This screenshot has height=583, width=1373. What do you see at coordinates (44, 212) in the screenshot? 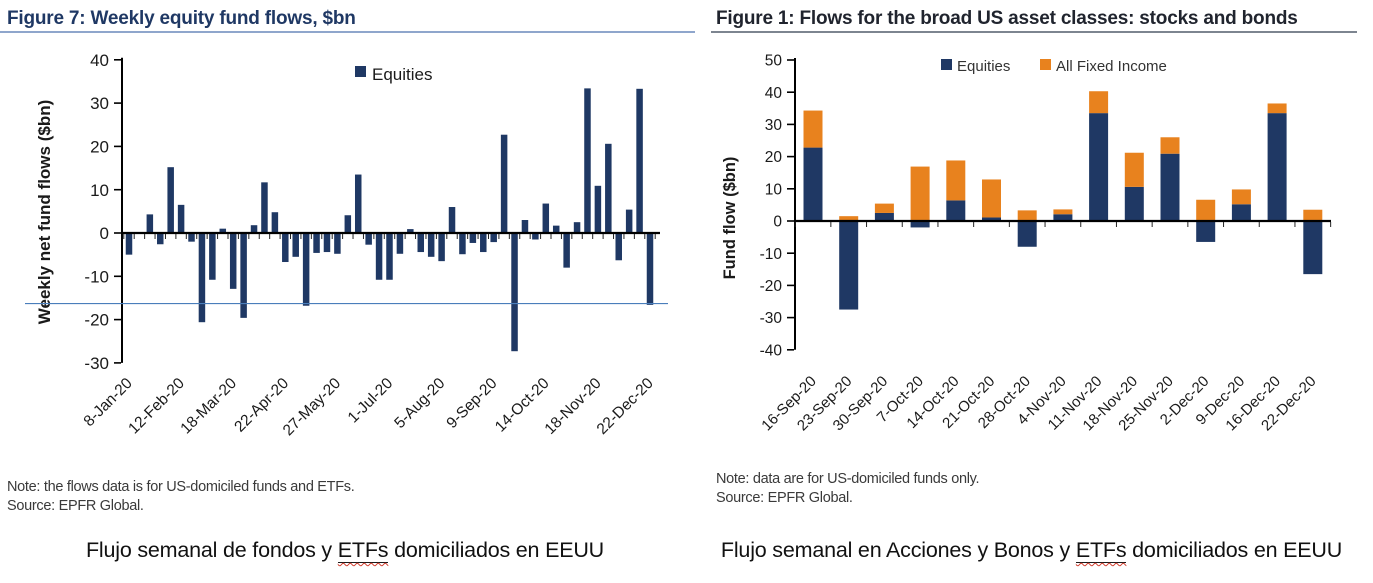
I see `y-axis-title: Weekly net fund flows ($bn)` at bounding box center [44, 212].